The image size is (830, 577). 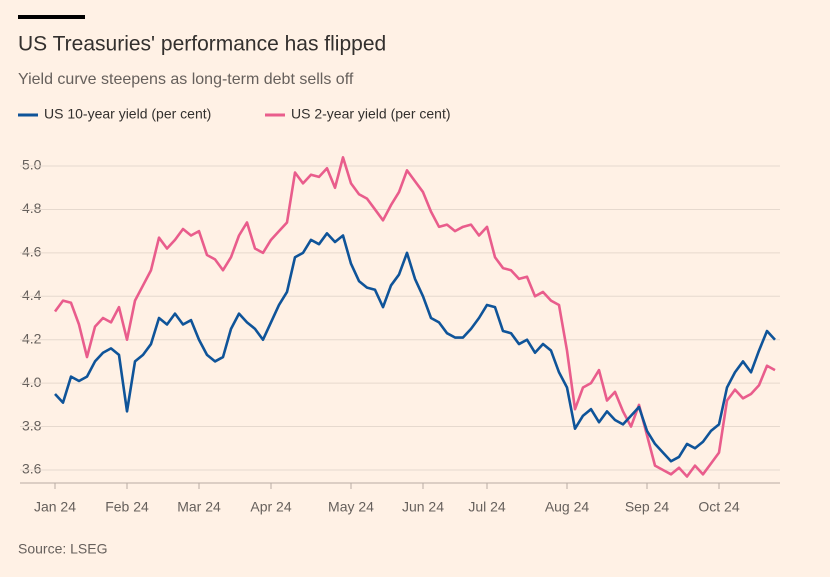 I want to click on x-tick-label: Feb 24, so click(x=127, y=507).